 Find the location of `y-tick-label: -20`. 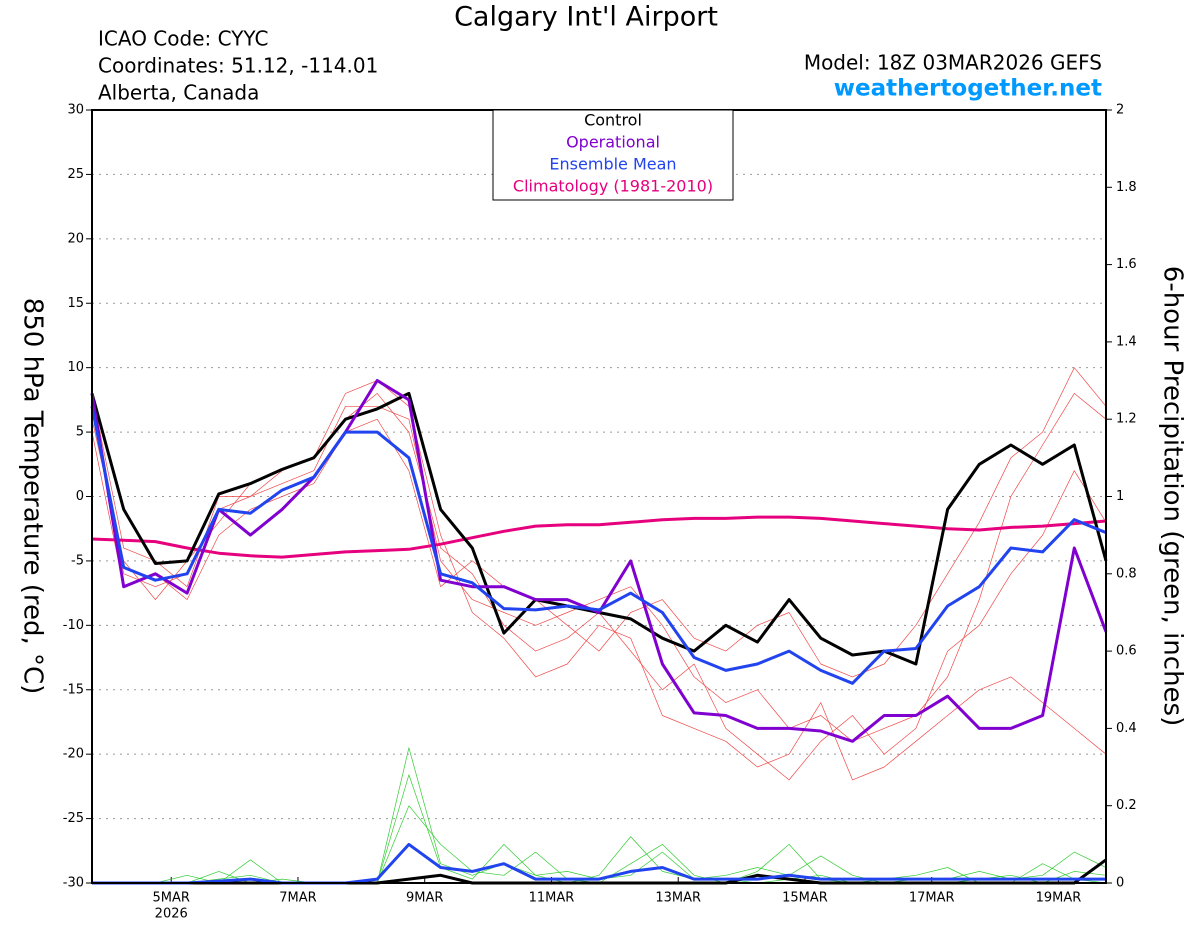

y-tick-label: -20 is located at coordinates (73, 754).